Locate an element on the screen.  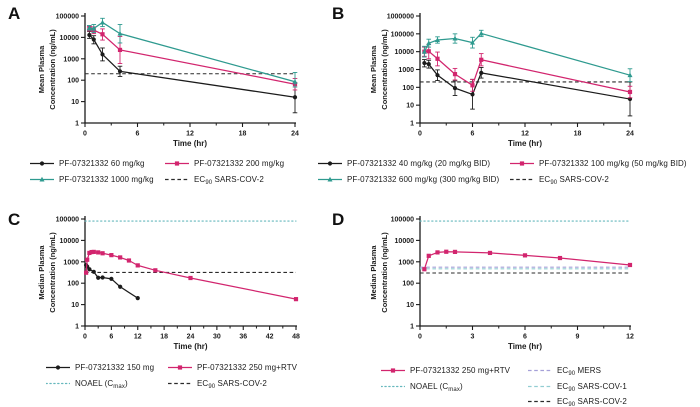
y-tick-label: 10 is located at coordinates (410, 106).